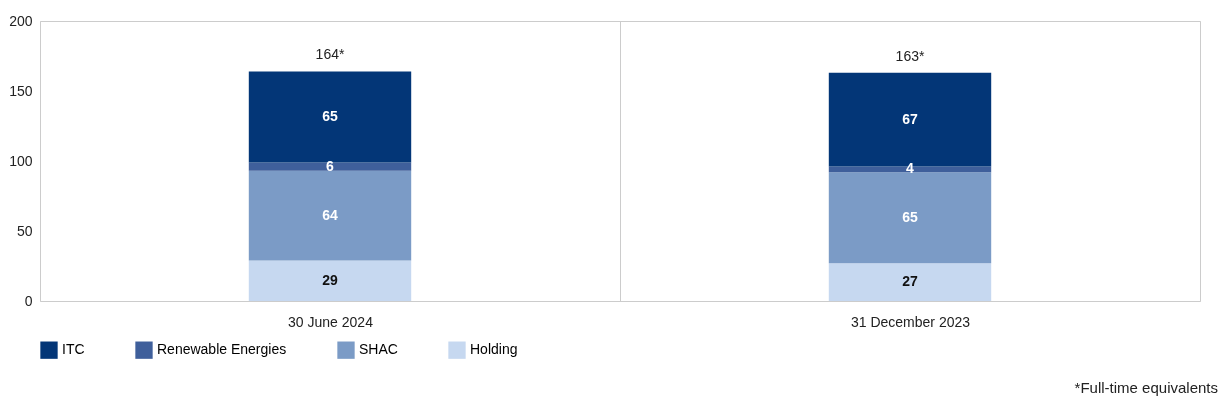 This screenshot has width=1232, height=410. What do you see at coordinates (222, 349) in the screenshot?
I see `legend-label: Renewable Energies` at bounding box center [222, 349].